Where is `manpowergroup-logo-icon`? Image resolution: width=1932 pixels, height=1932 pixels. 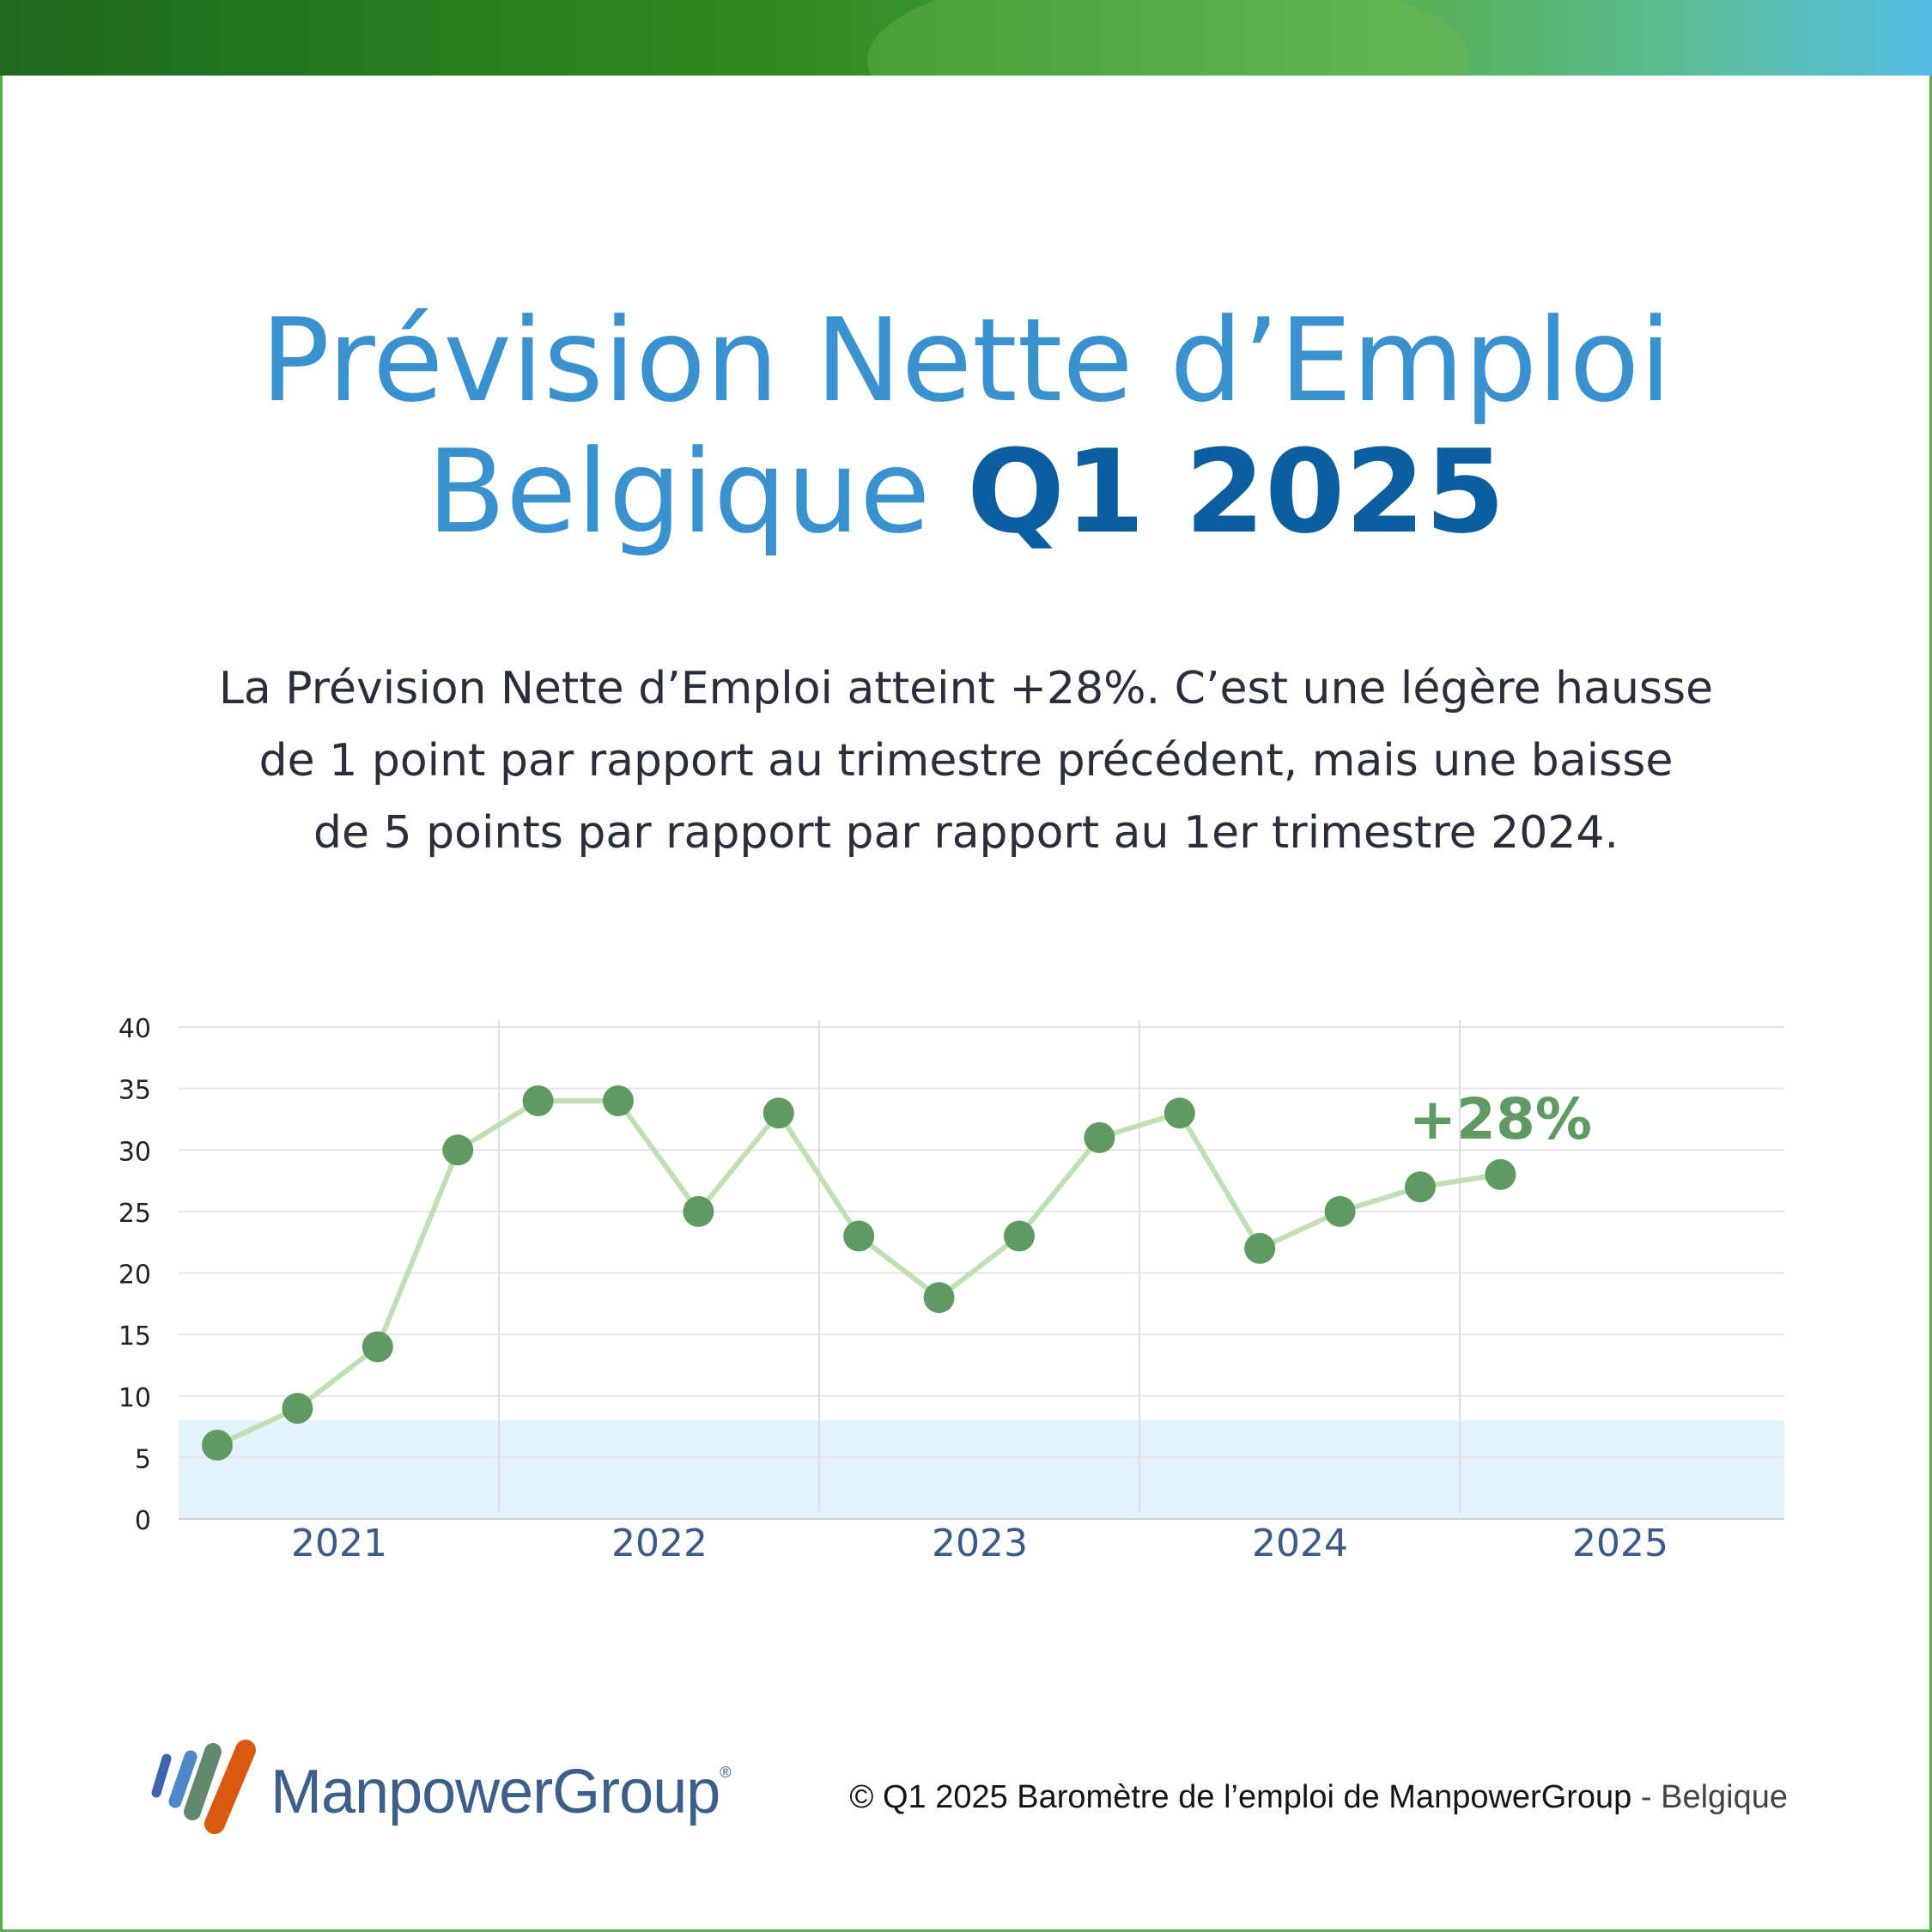 manpowergroup-logo-icon is located at coordinates (203, 1787).